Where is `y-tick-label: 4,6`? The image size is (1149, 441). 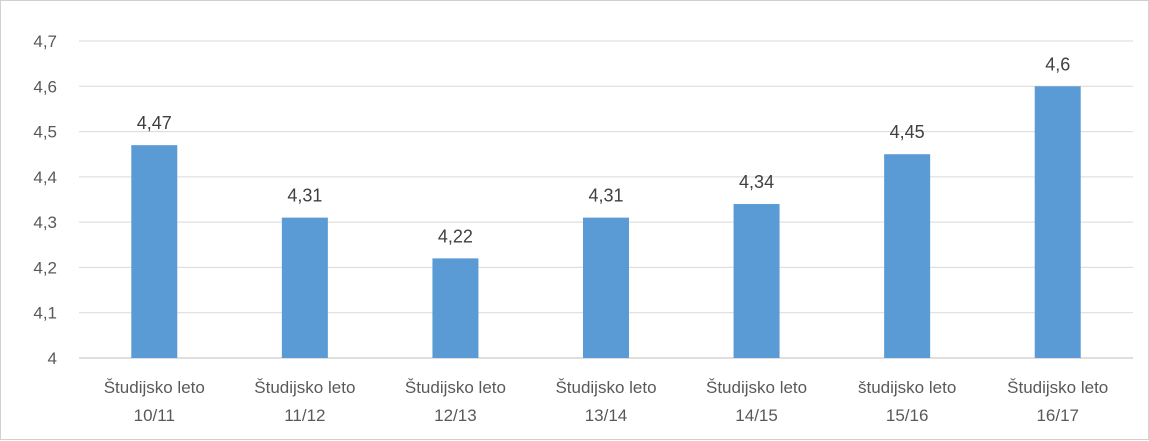 y-tick-label: 4,6 is located at coordinates (45, 86).